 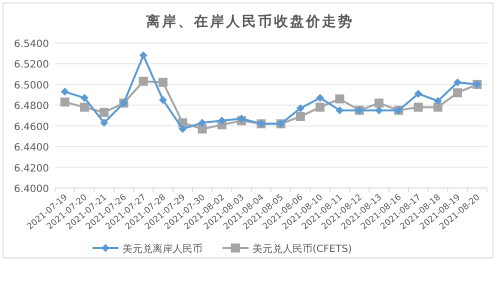 What do you see at coordinates (31, 65) in the screenshot?
I see `y-tick-label: 6.5200` at bounding box center [31, 65].